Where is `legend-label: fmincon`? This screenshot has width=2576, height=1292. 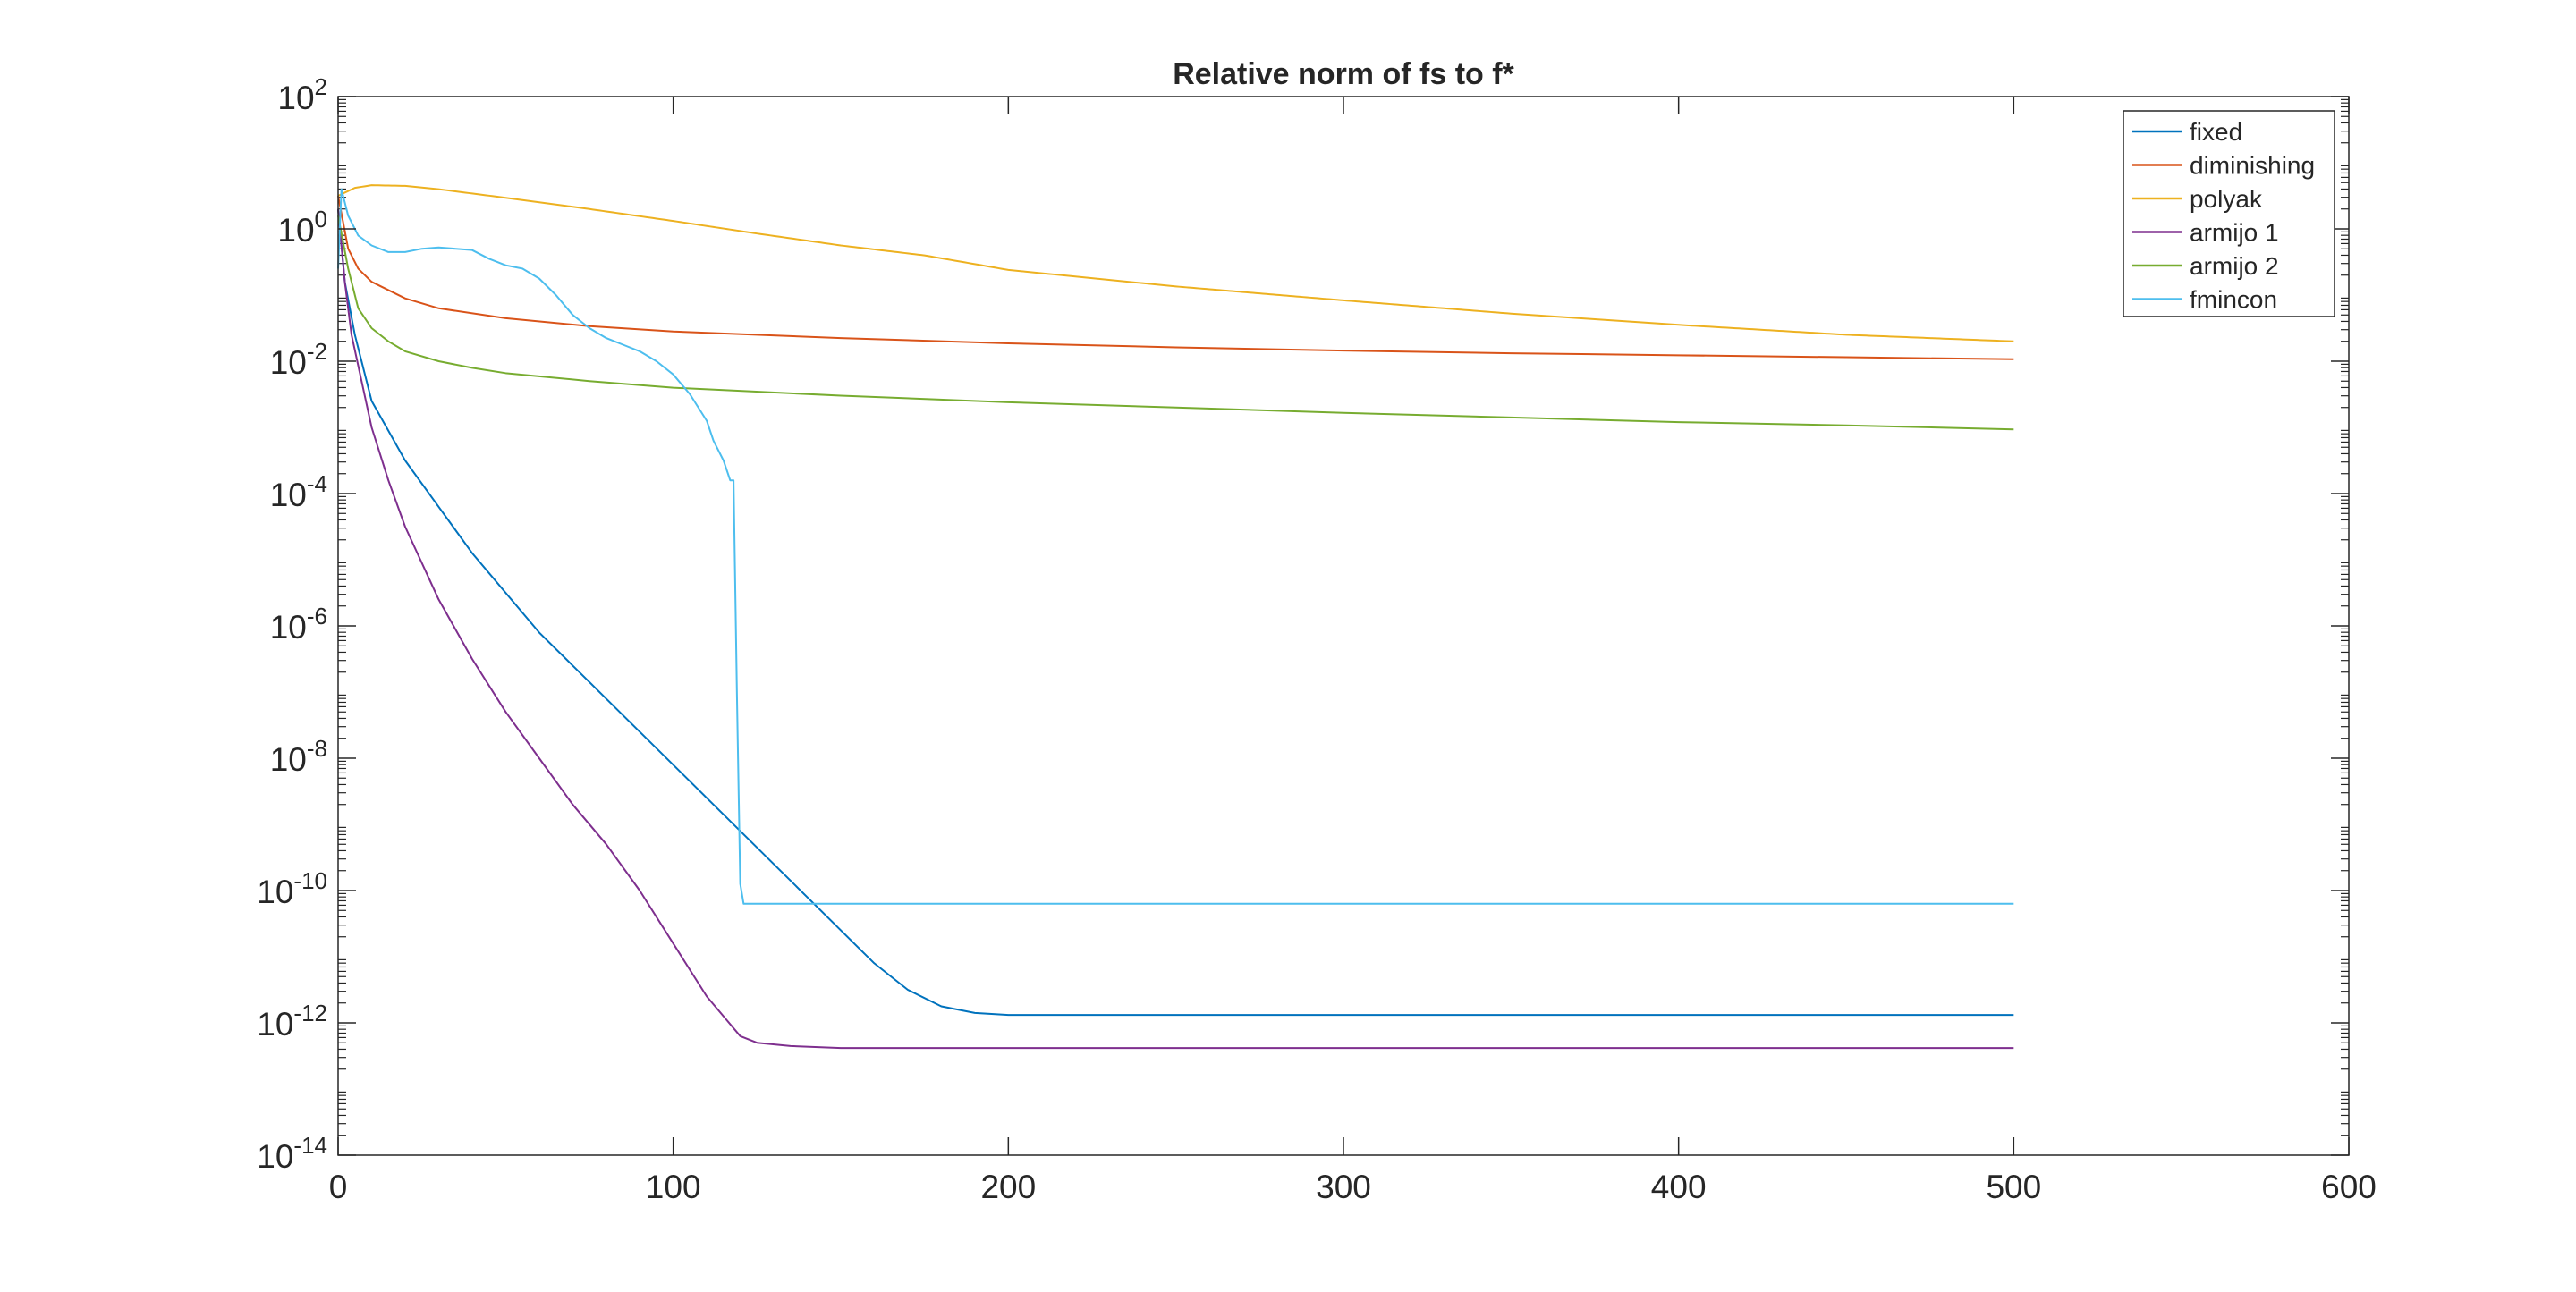
legend-label: fmincon is located at coordinates (2233, 300).